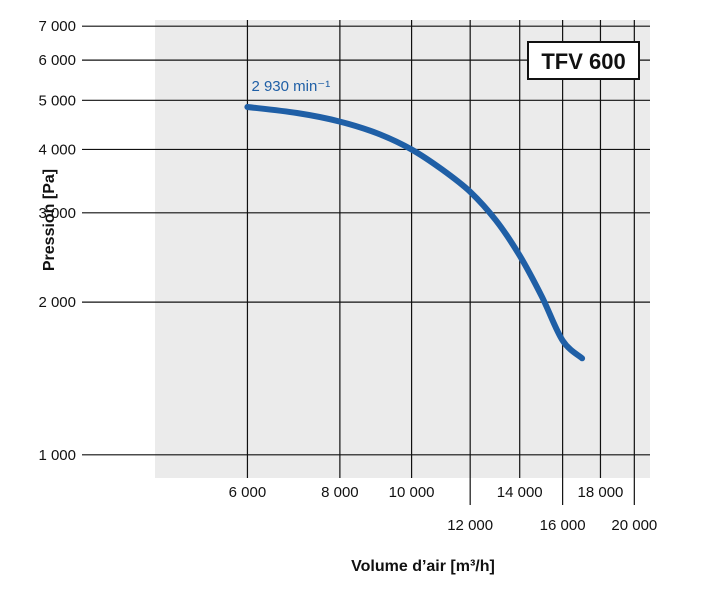 The image size is (712, 600). I want to click on y-axis-ticks: 1 000 2 000 3 000 4 000 5 000 6 000 7 000, so click(57, 241).